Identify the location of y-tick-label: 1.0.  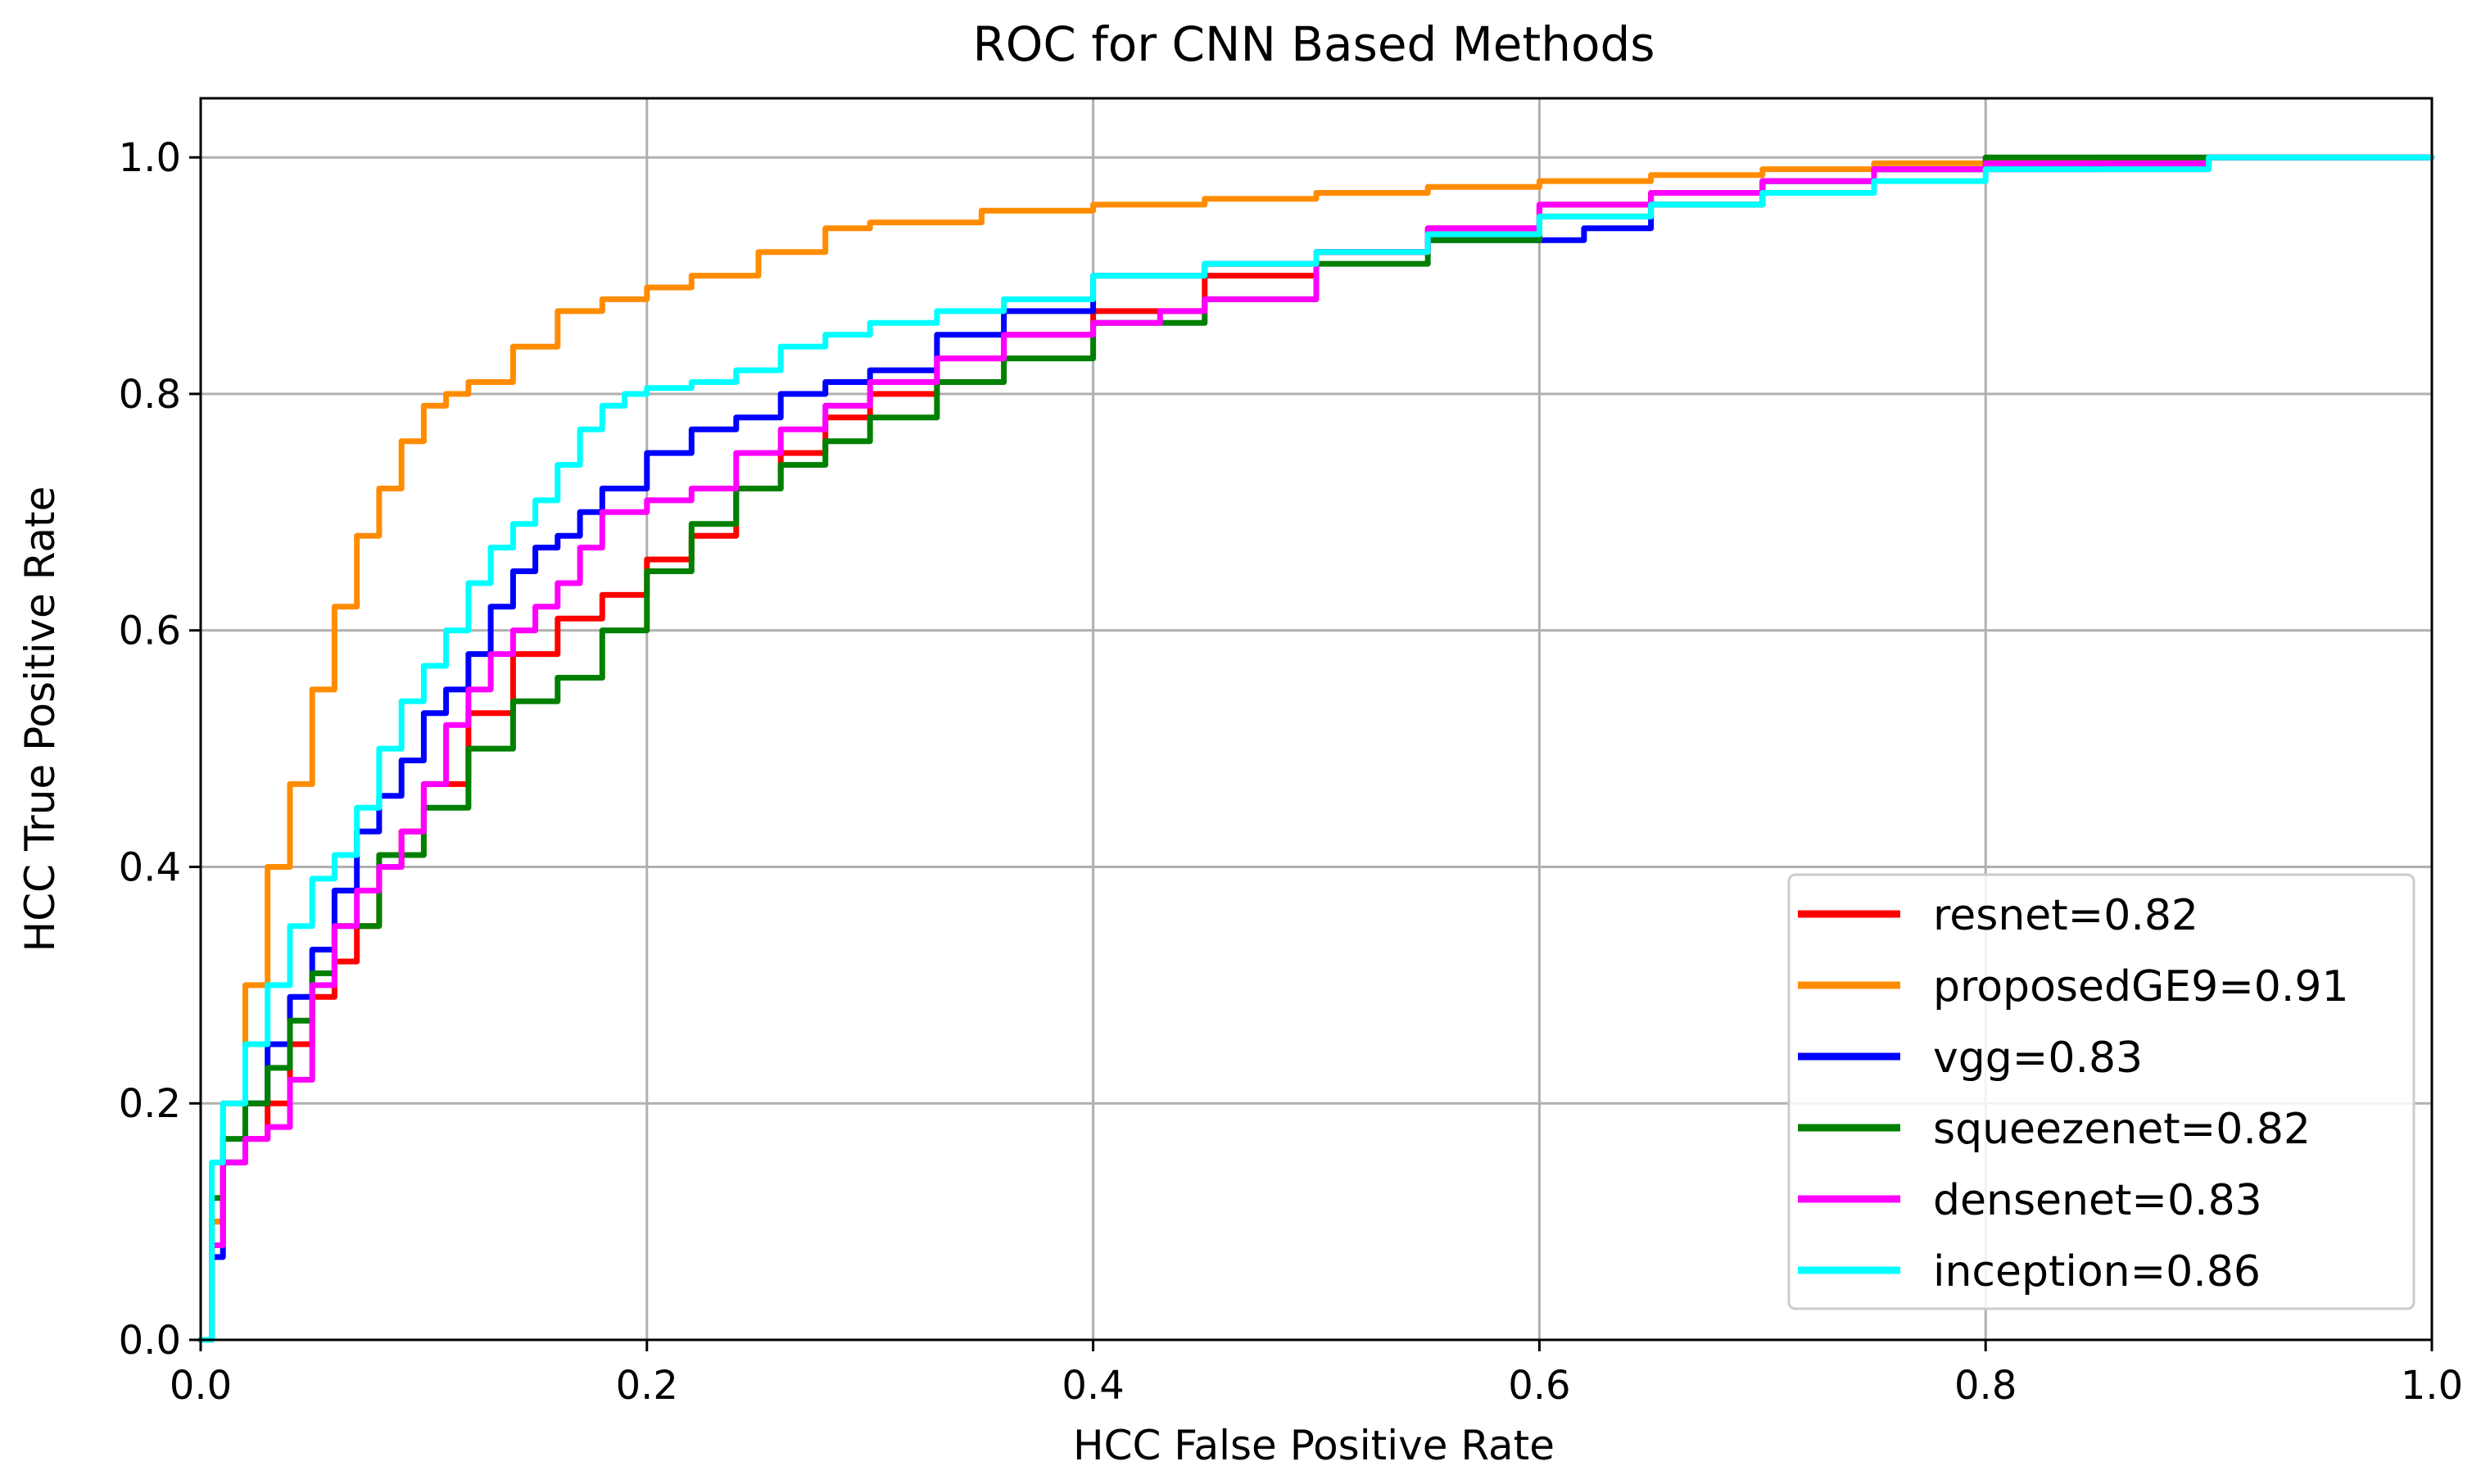
(150, 158).